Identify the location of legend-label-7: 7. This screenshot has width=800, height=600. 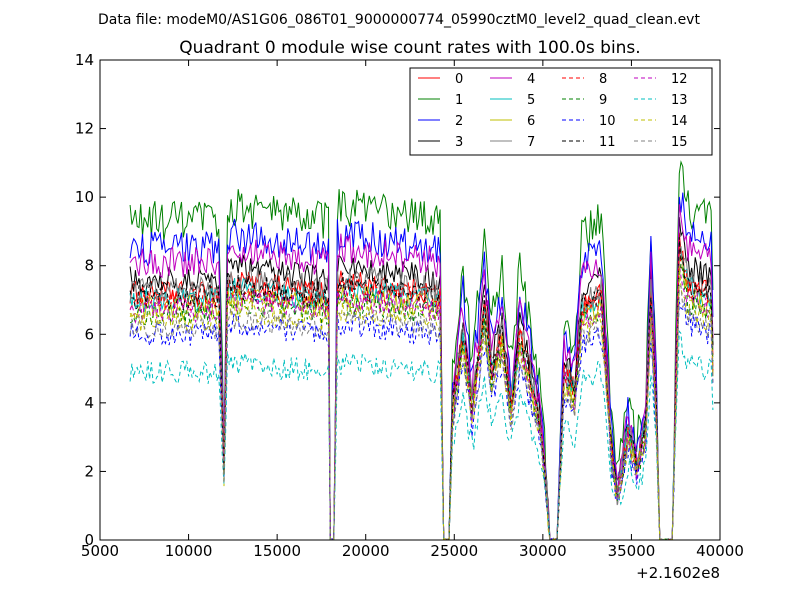
(531, 142).